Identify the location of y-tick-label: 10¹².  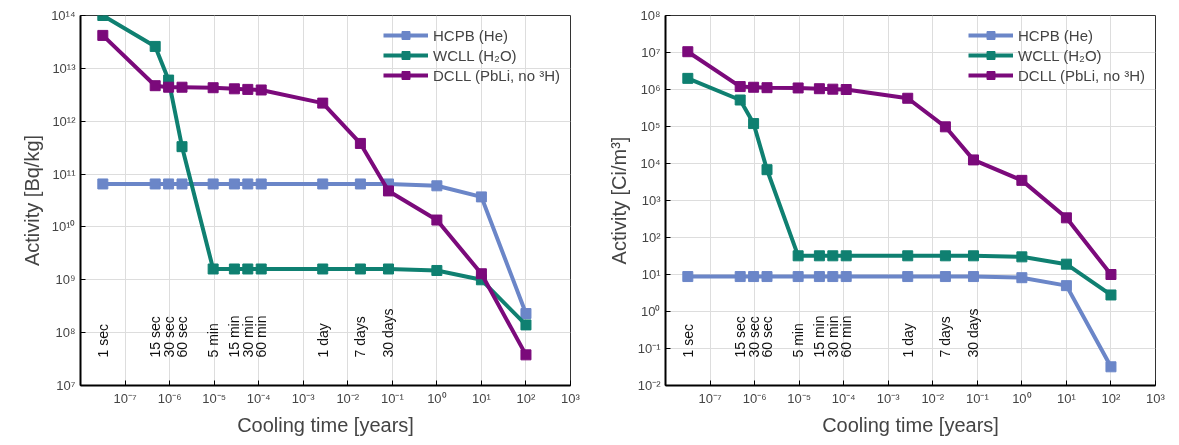
(64, 121).